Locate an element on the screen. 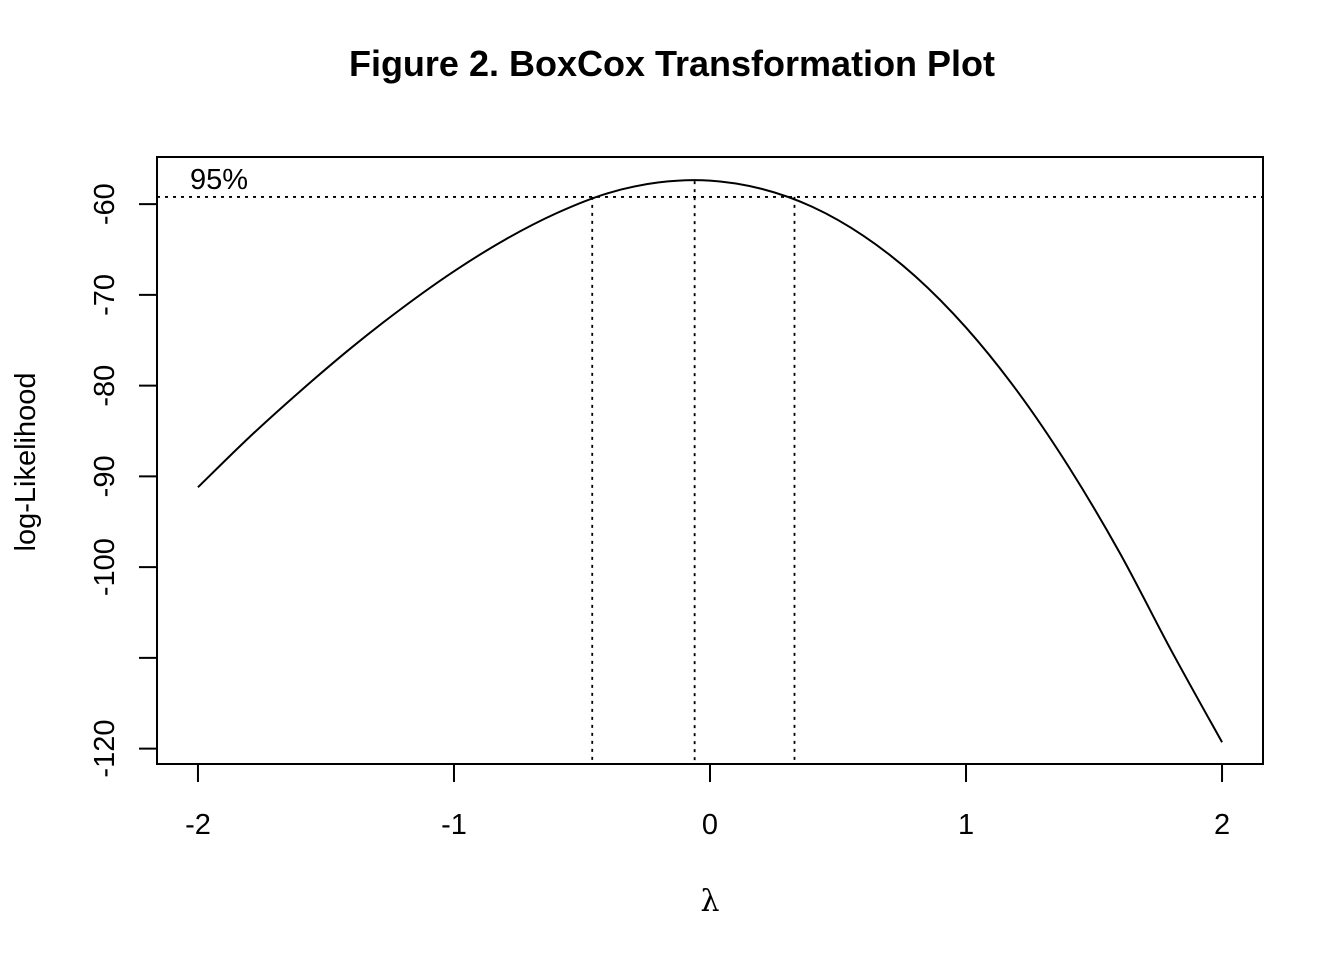 This screenshot has width=1344, height=960. y-axis-label: log-Likelihood is located at coordinates (26, 462).